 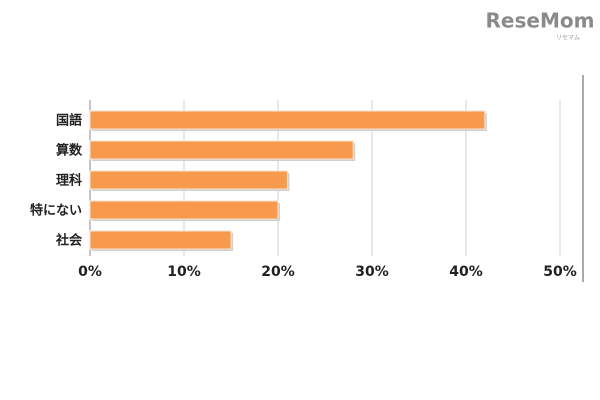 What do you see at coordinates (540, 21) in the screenshot?
I see `watermark: ReseMom` at bounding box center [540, 21].